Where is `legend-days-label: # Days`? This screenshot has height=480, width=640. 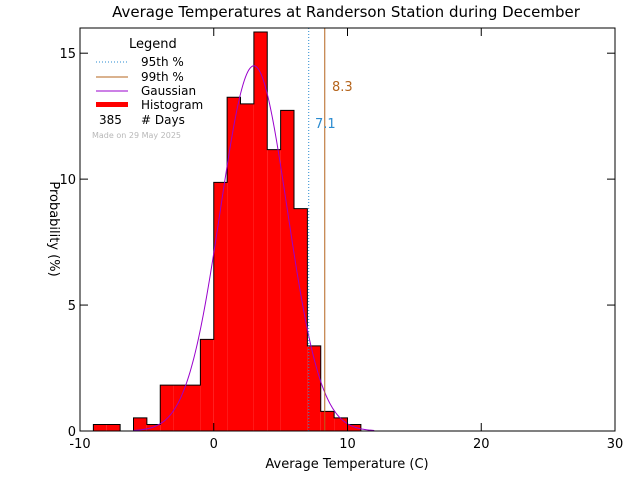 legend-days-label: # Days is located at coordinates (163, 120).